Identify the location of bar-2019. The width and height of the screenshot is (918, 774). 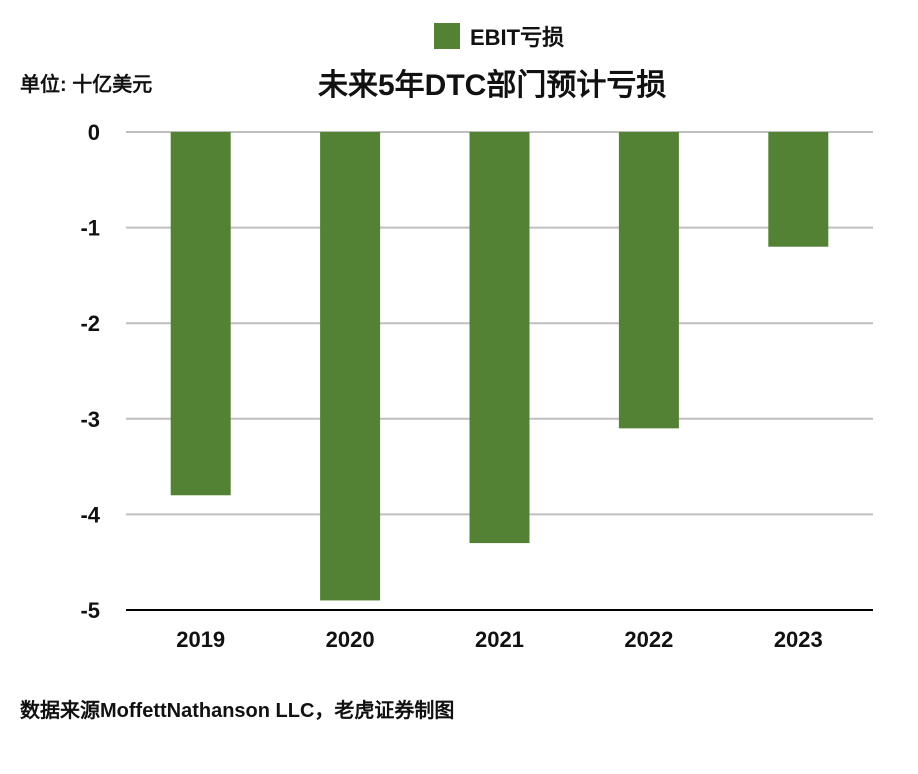
(200, 314).